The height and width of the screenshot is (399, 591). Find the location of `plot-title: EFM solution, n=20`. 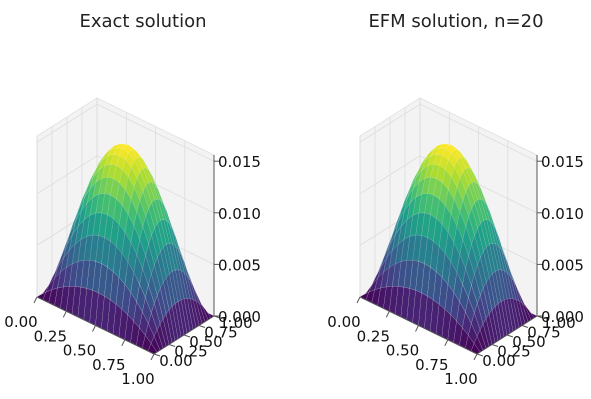

plot-title: EFM solution, n=20 is located at coordinates (455, 21).